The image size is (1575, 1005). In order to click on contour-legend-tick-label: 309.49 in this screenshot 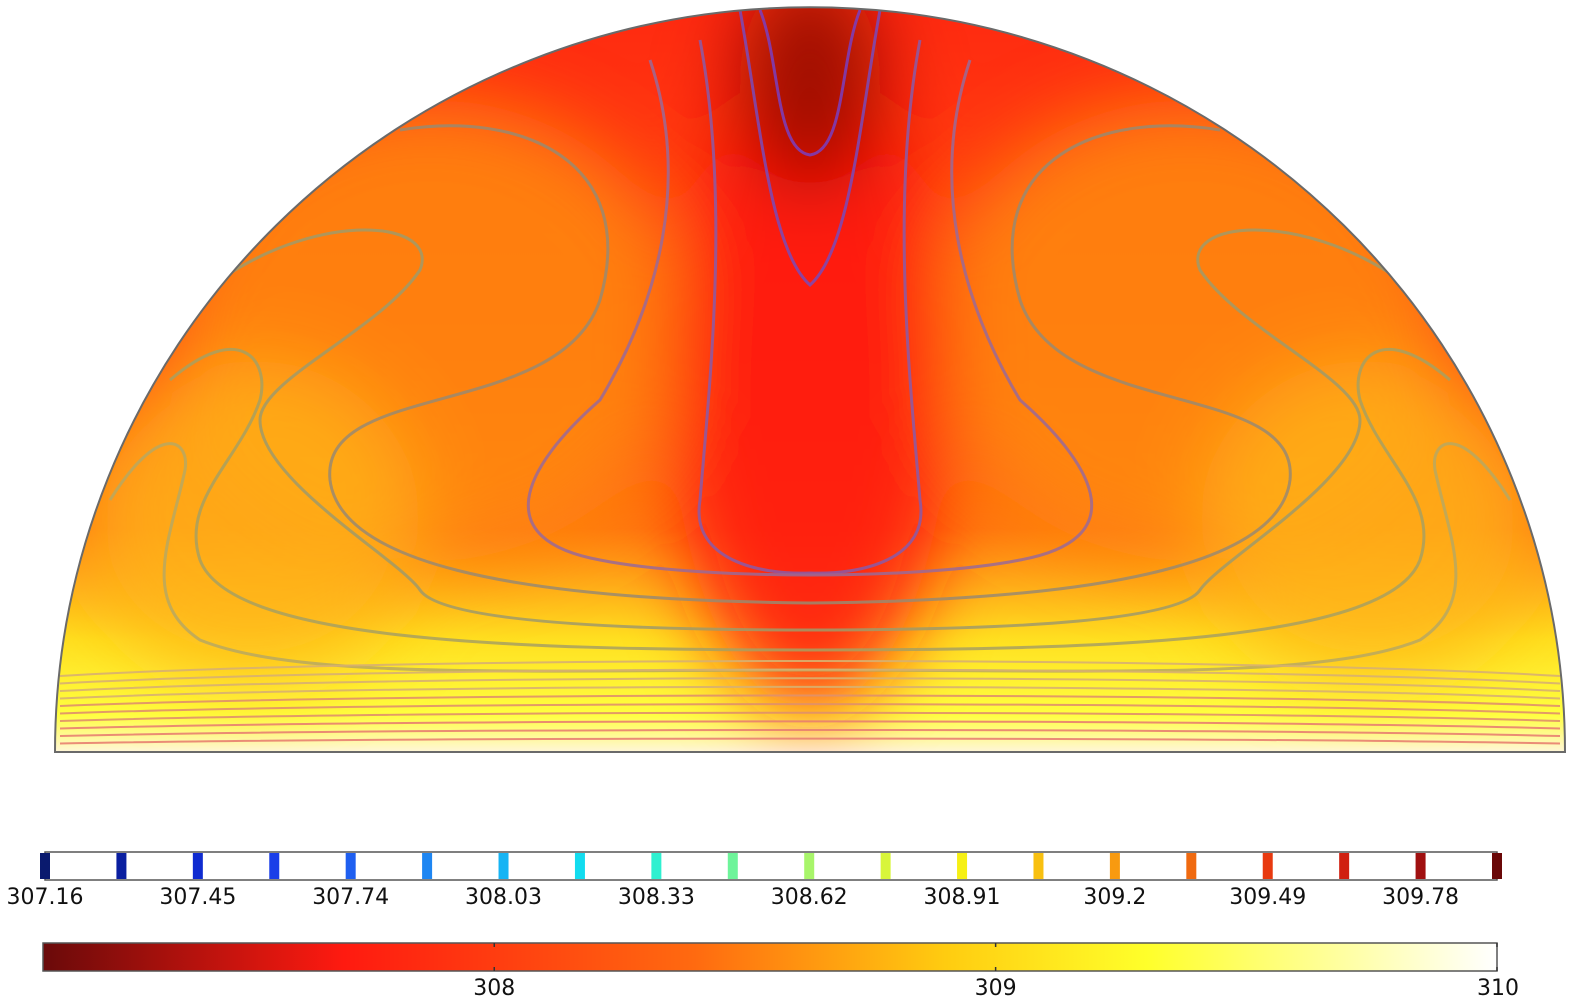, I will do `click(1267, 897)`.